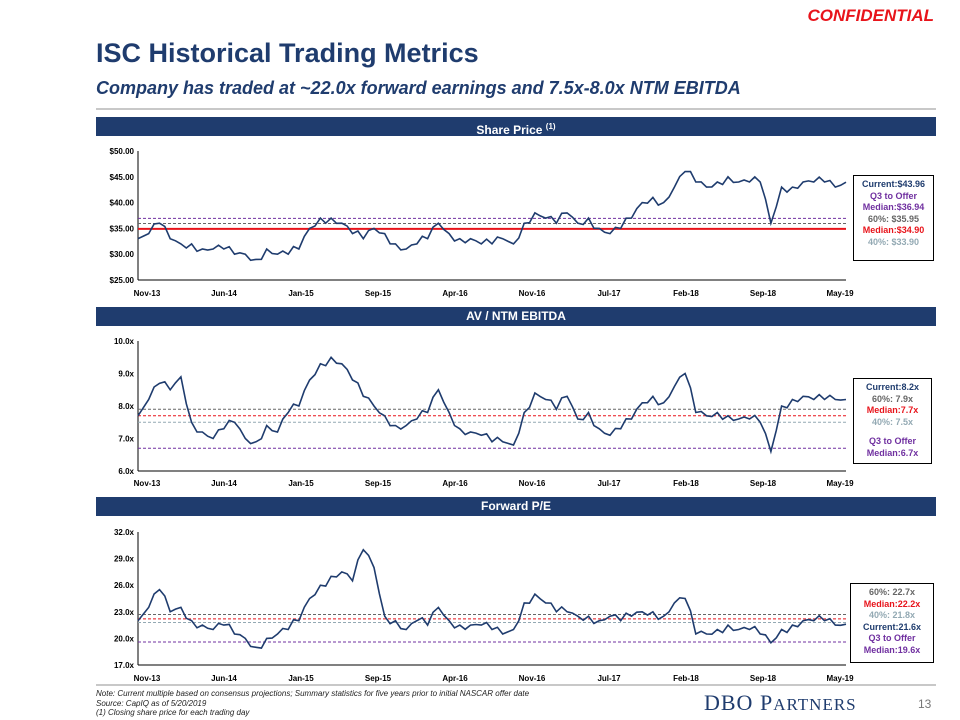  What do you see at coordinates (893, 184) in the screenshot?
I see `legend-item-line: Current:$43.96` at bounding box center [893, 184].